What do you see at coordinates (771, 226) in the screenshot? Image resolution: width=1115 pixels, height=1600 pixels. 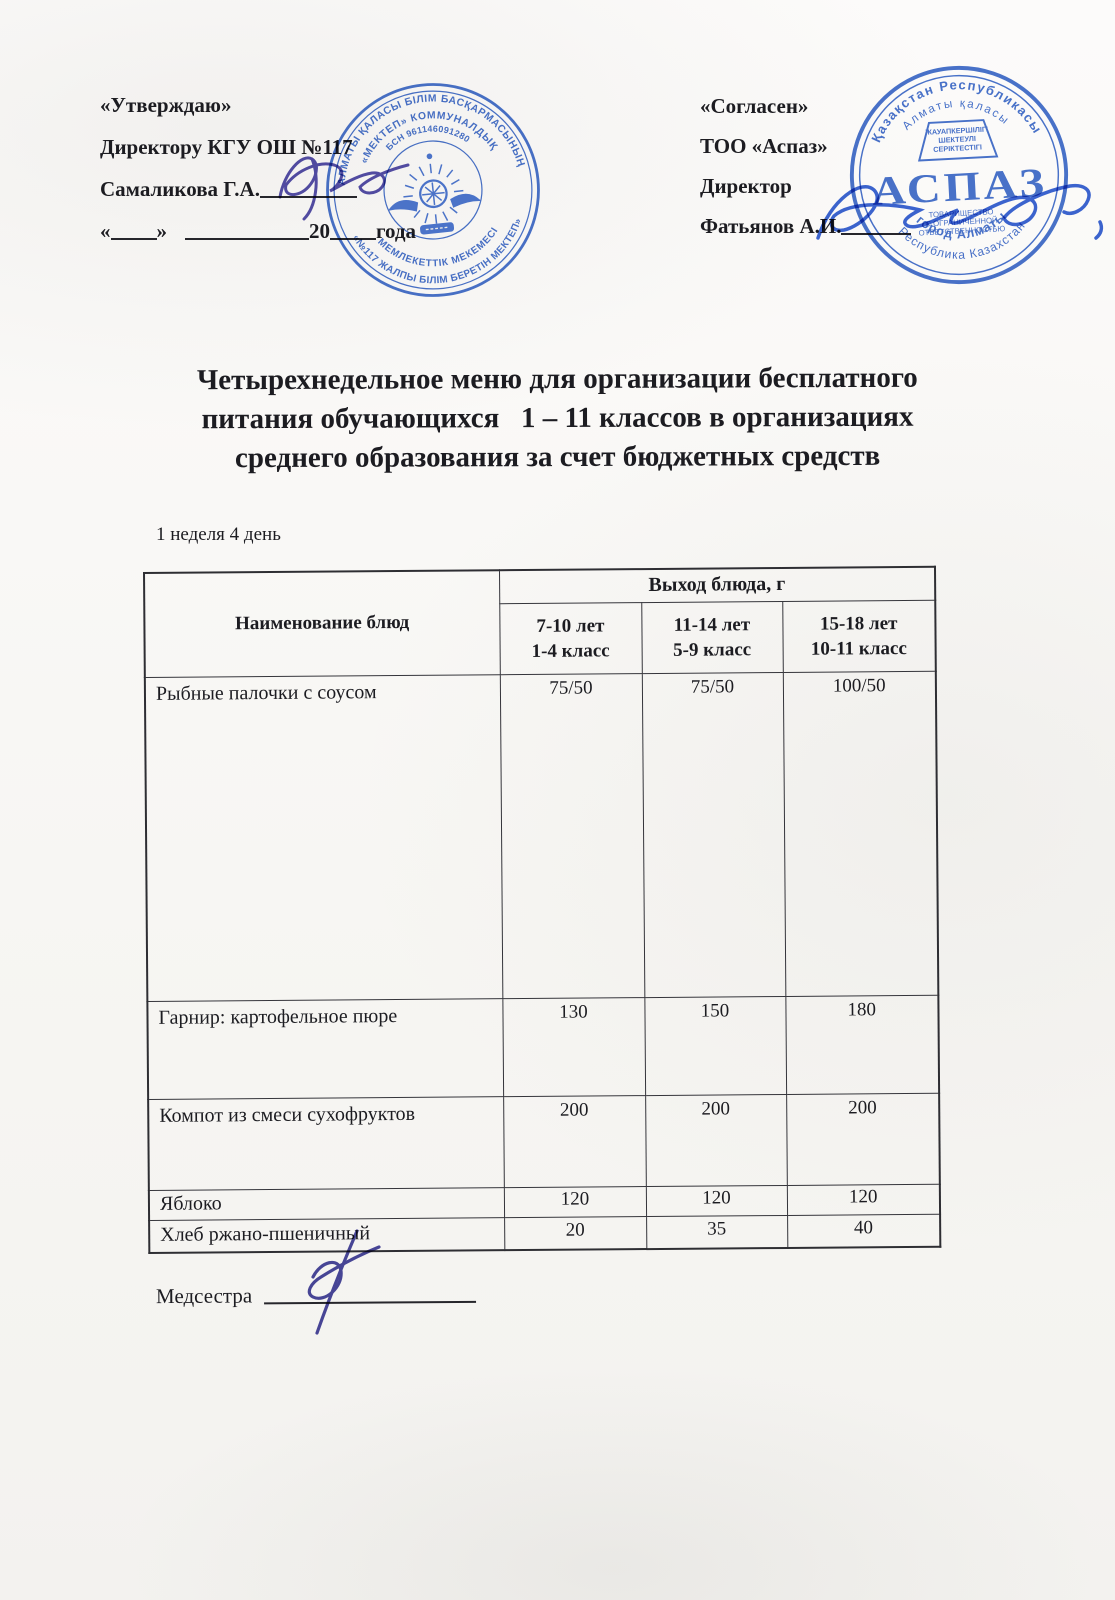 I see `director-name: Фатьянов А.И.` at bounding box center [771, 226].